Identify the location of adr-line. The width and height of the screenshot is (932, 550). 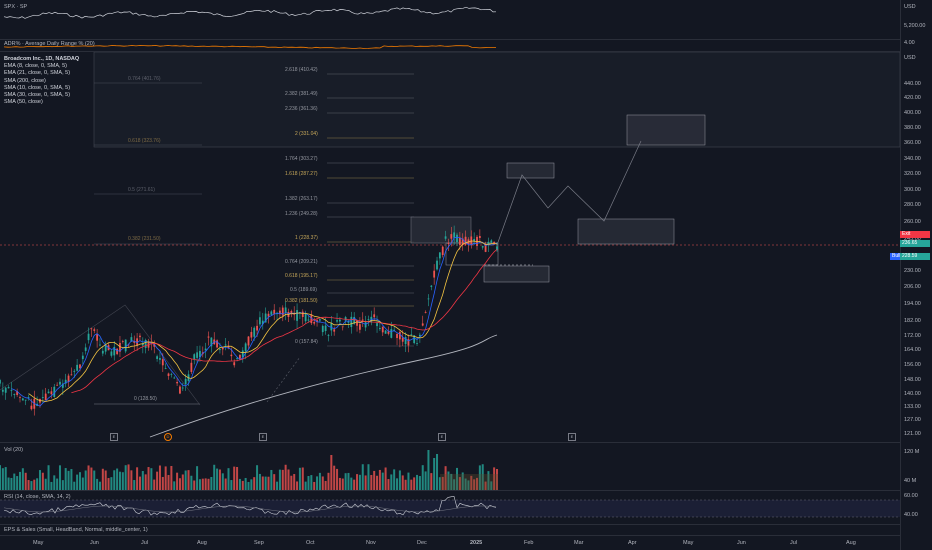
(249, 47).